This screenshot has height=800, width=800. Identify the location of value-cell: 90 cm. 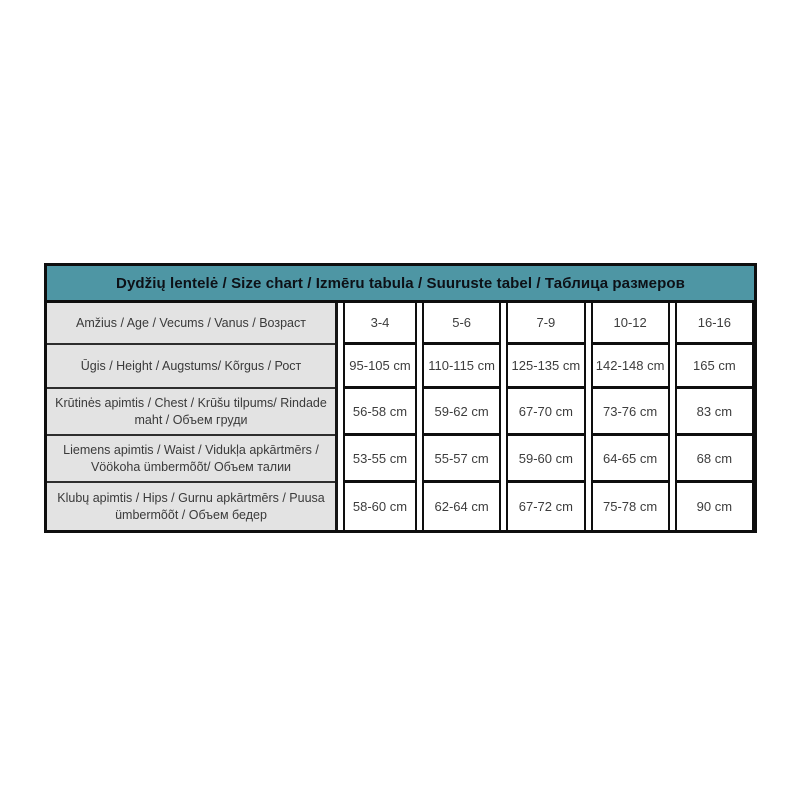
(714, 506).